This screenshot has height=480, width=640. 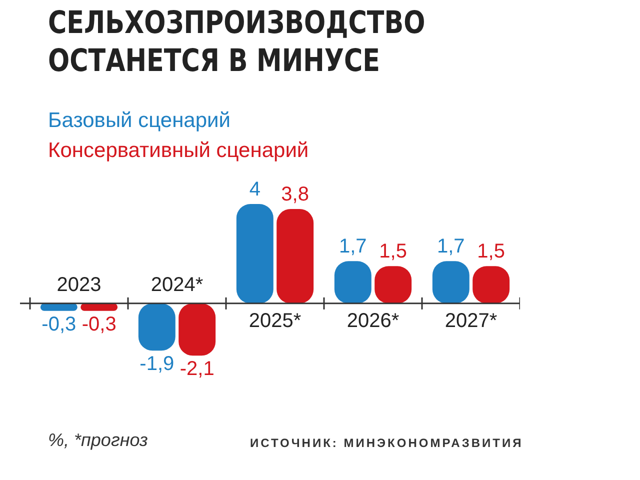 What do you see at coordinates (79, 285) in the screenshot?
I see `x-tick-label: 2023` at bounding box center [79, 285].